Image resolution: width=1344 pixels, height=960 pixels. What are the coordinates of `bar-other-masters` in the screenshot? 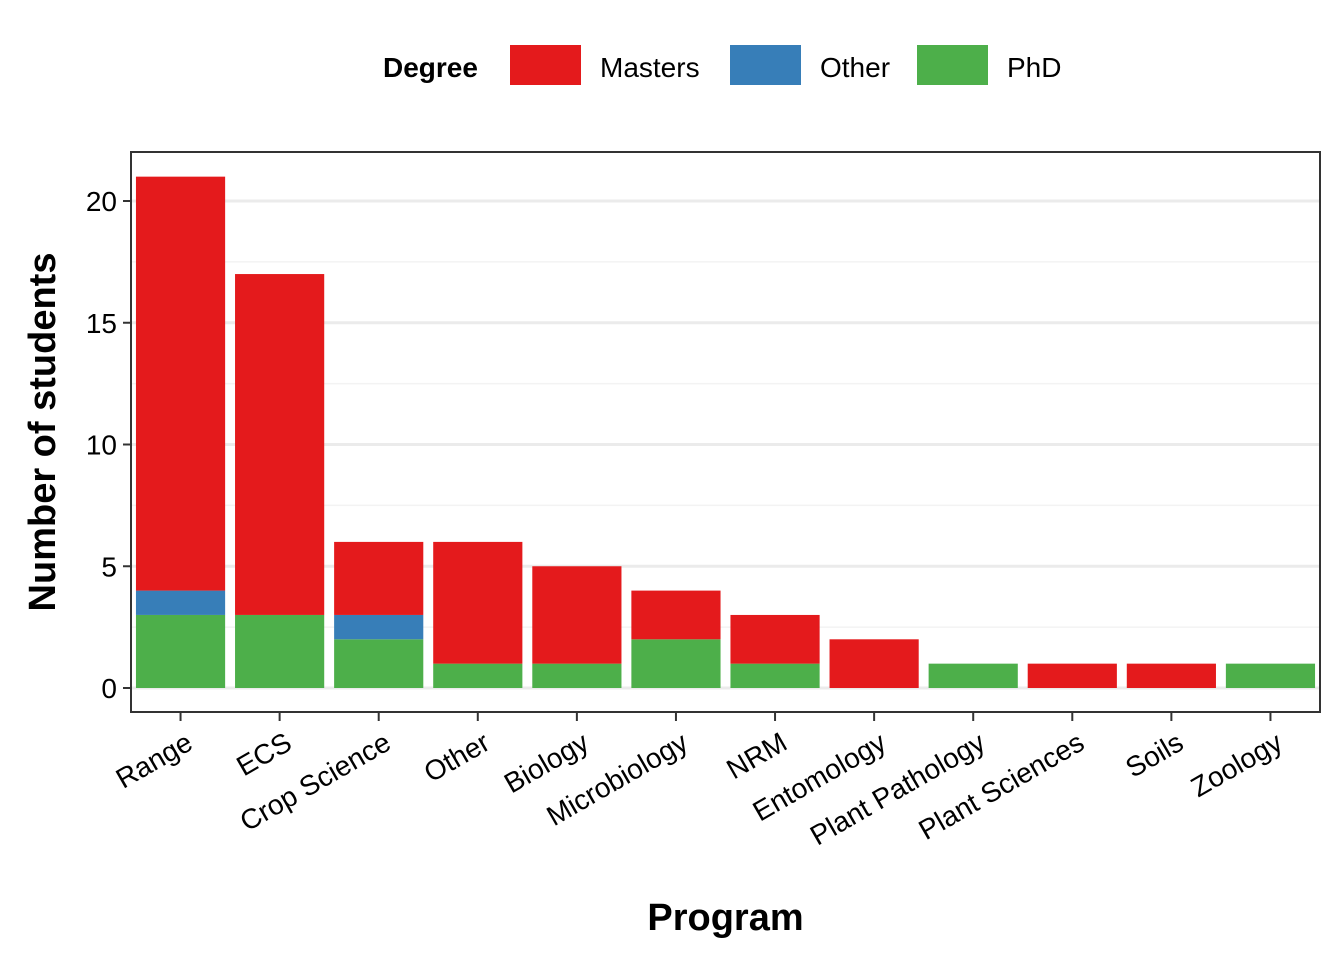 It's located at (478, 602).